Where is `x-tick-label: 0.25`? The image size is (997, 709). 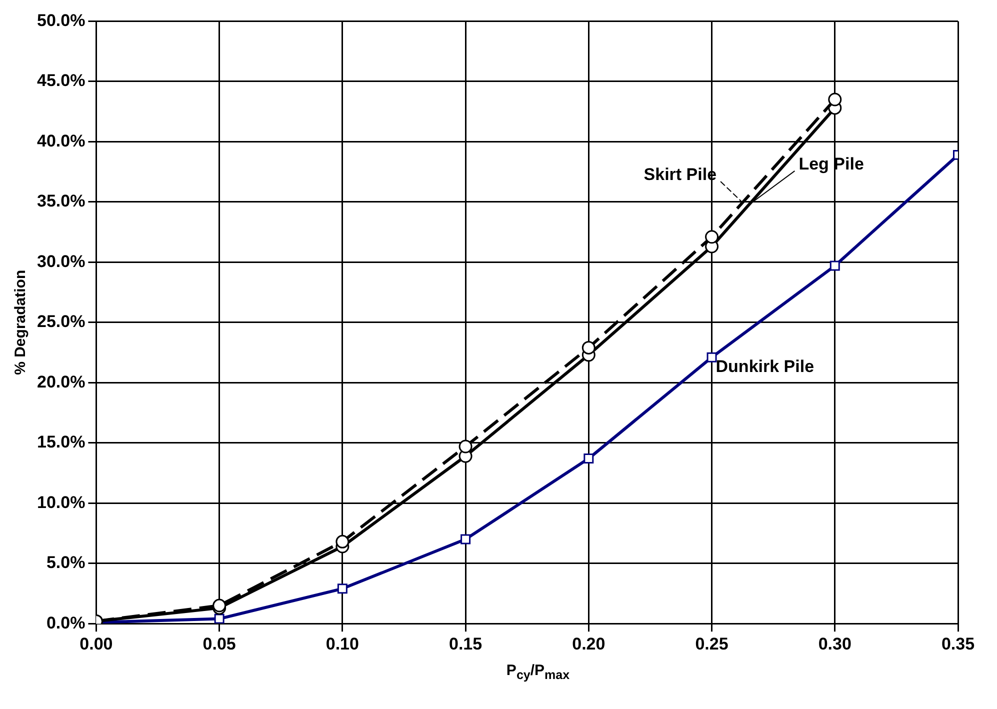 x-tick-label: 0.25 is located at coordinates (711, 644).